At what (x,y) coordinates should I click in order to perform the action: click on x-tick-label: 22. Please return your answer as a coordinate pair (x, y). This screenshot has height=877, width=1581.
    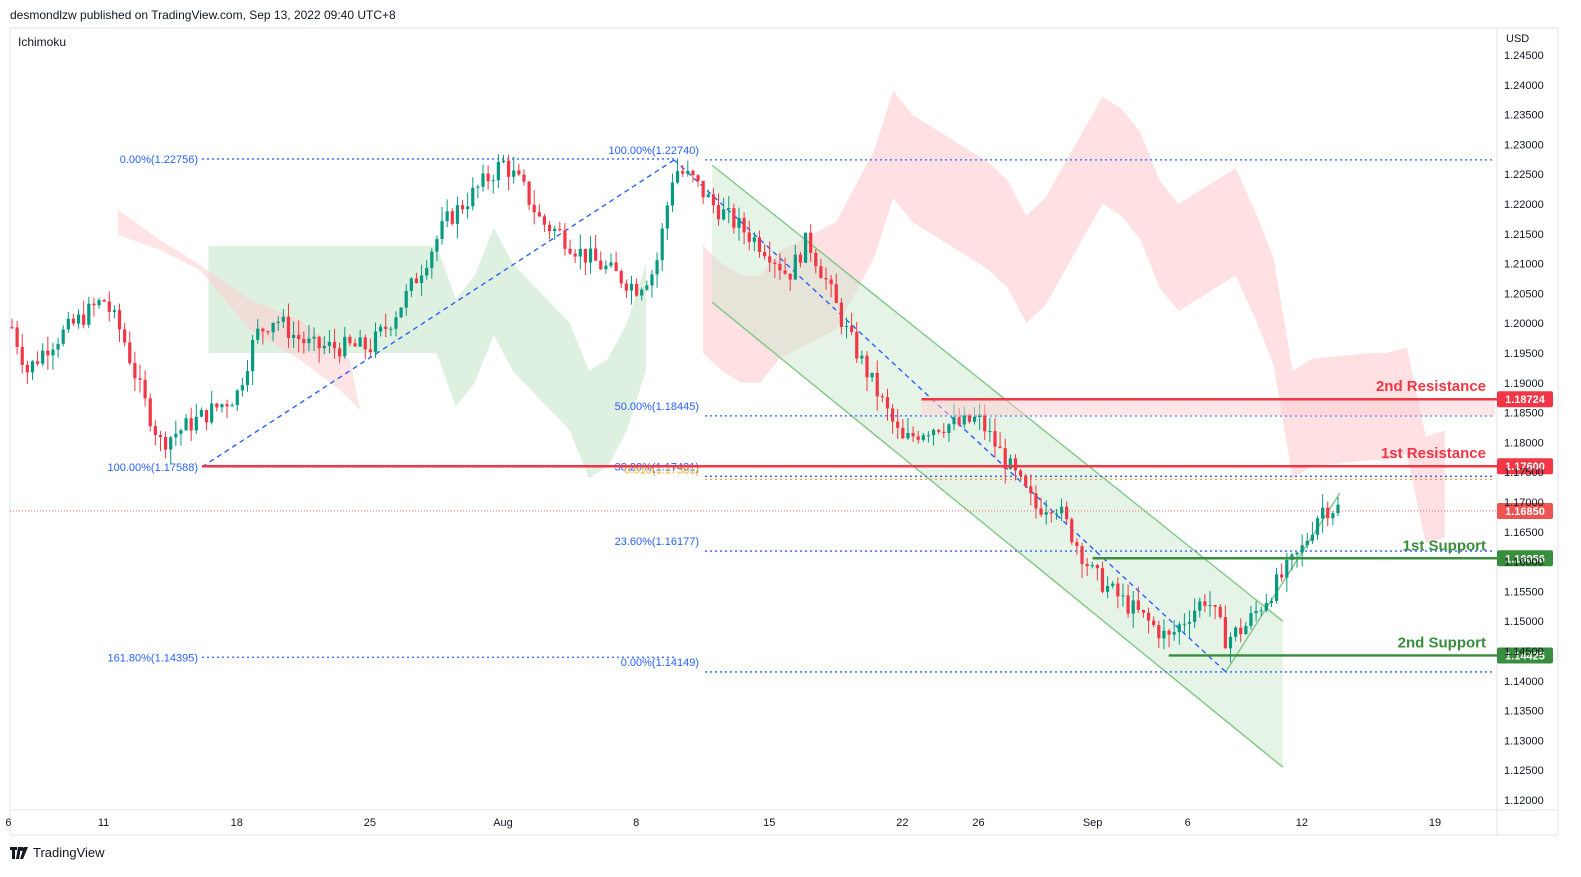
    Looking at the image, I should click on (902, 823).